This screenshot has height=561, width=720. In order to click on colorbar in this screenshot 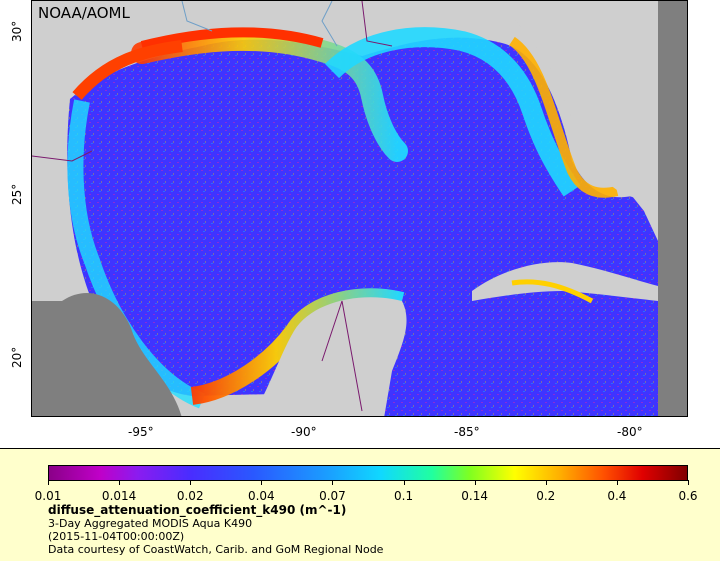, I will do `click(368, 473)`.